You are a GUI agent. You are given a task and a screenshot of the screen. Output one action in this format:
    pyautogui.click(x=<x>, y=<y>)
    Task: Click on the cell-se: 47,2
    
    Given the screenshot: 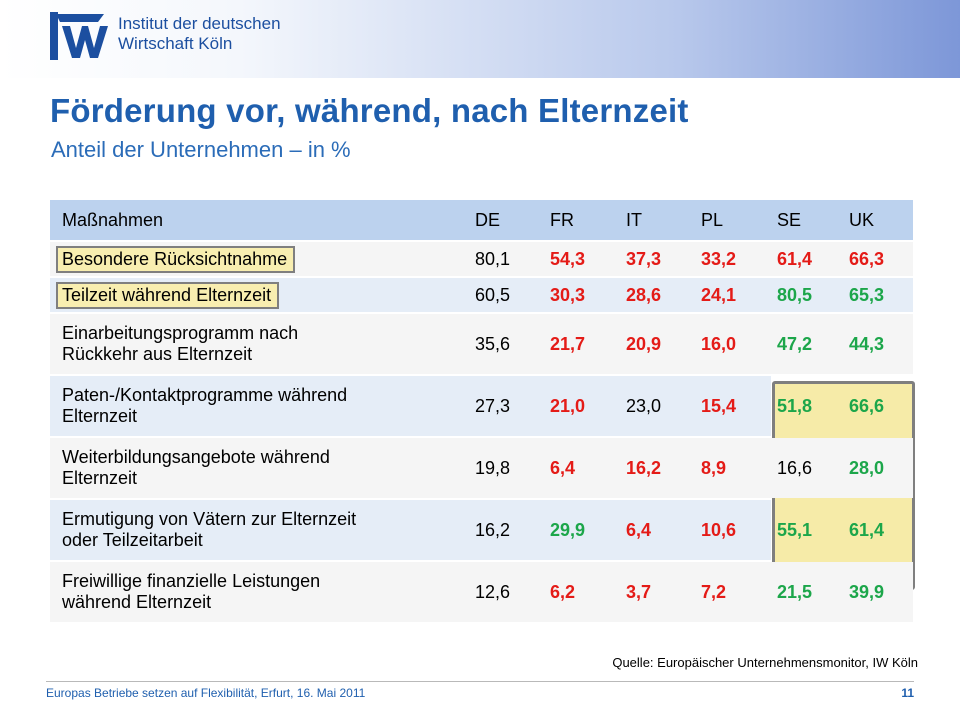 What is the action you would take?
    pyautogui.click(x=807, y=344)
    